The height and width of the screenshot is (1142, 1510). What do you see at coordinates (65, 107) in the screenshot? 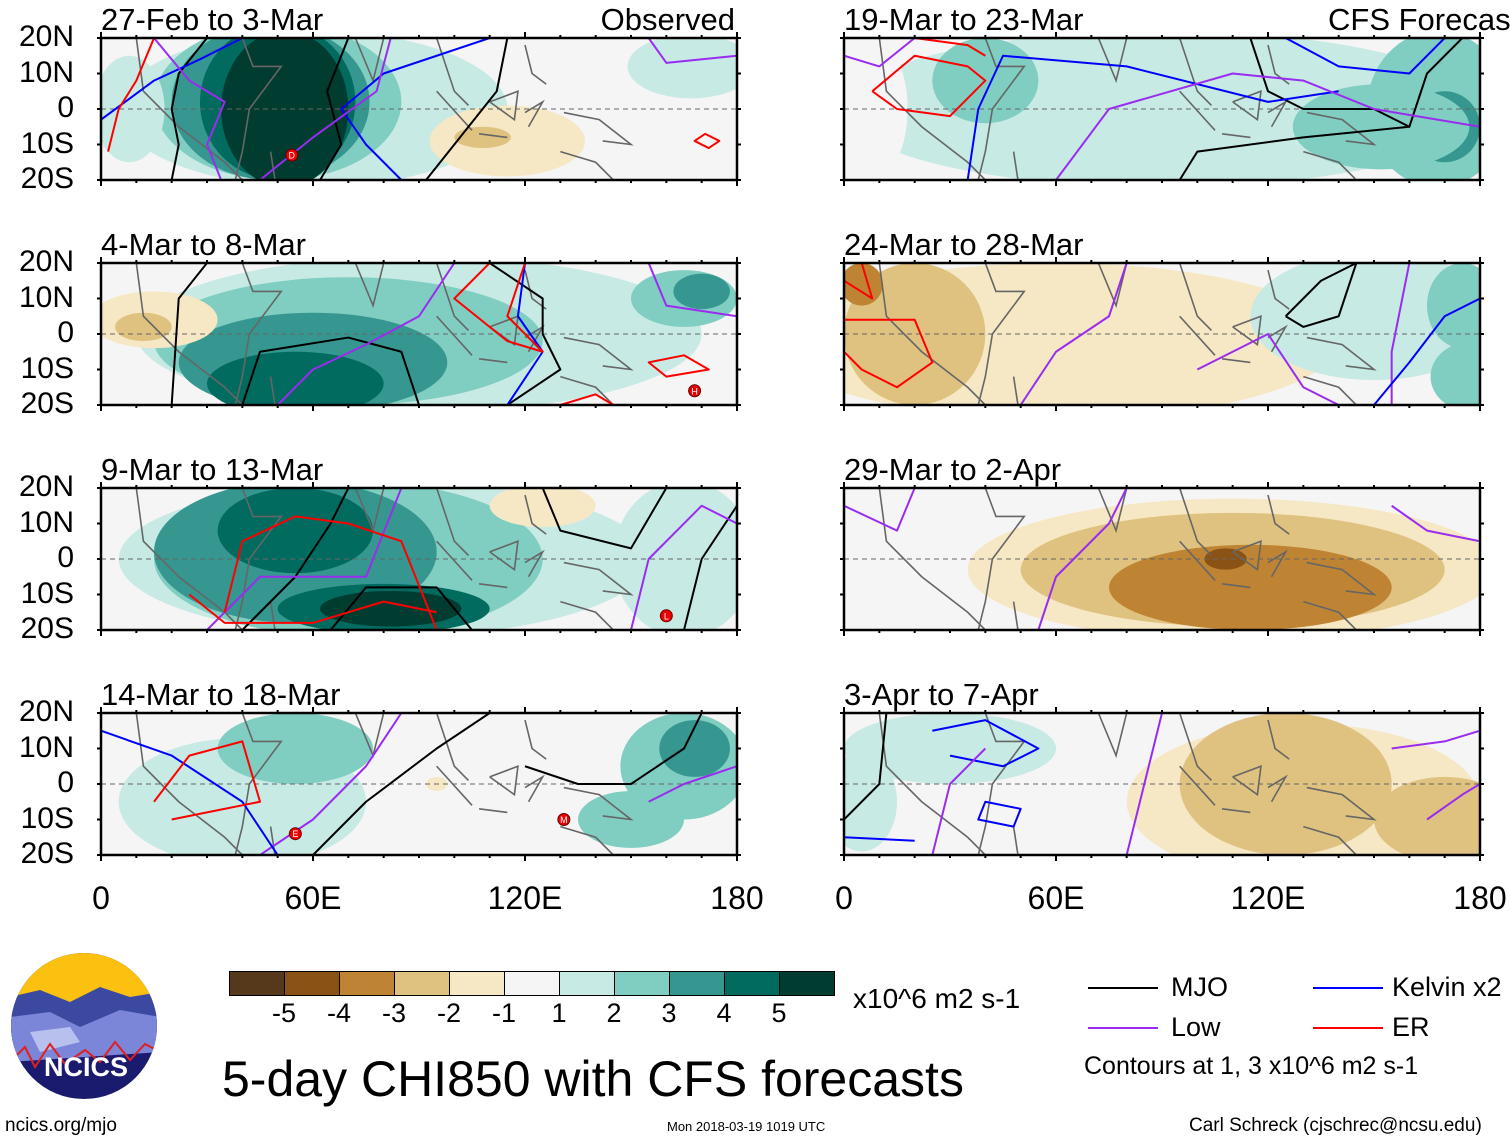
I see `lat-label: 0` at bounding box center [65, 107].